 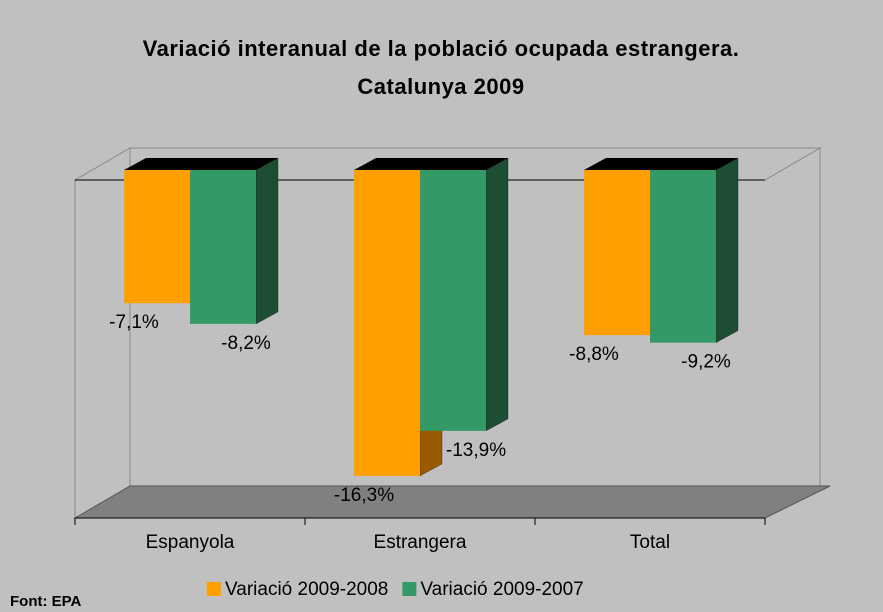 I want to click on source: Font: EPA, so click(x=46, y=601).